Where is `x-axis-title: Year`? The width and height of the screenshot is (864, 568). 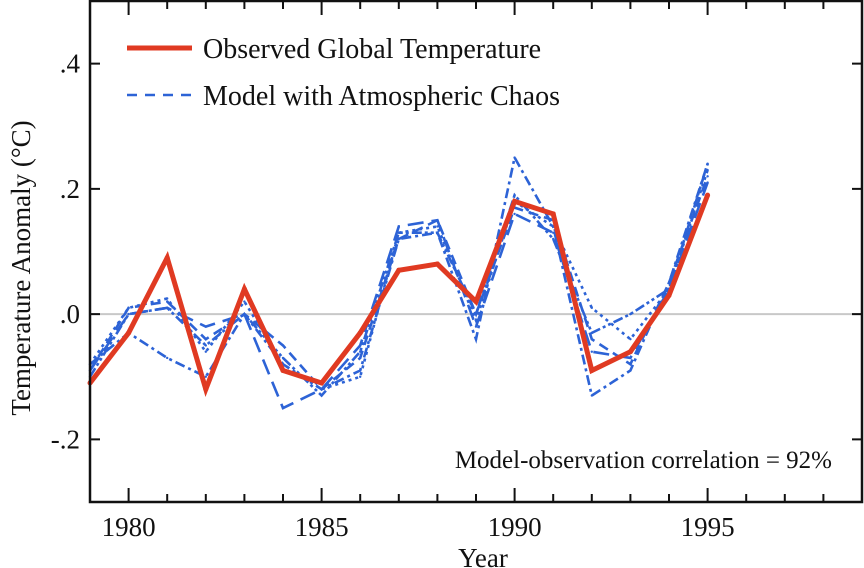
x-axis-title: Year is located at coordinates (483, 555).